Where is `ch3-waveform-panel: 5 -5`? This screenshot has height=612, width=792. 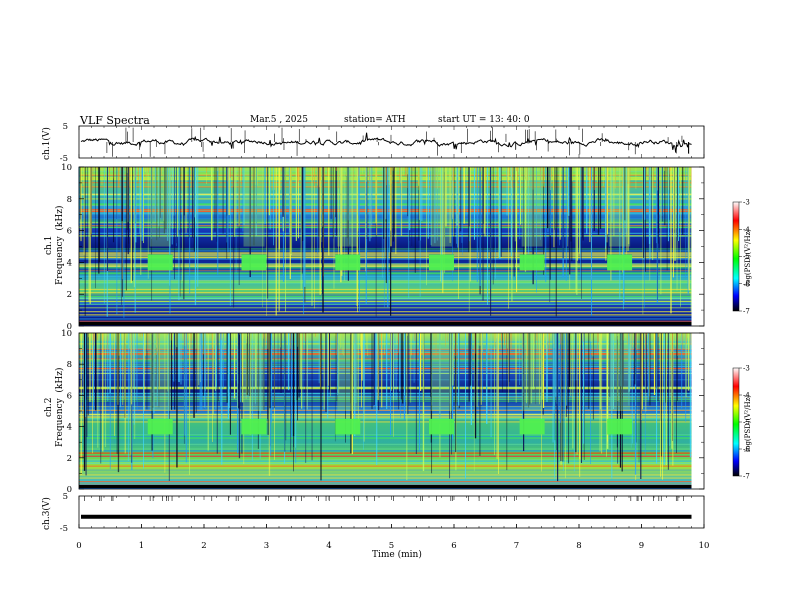
ch3-waveform-panel: 5 -5 is located at coordinates (382, 513).